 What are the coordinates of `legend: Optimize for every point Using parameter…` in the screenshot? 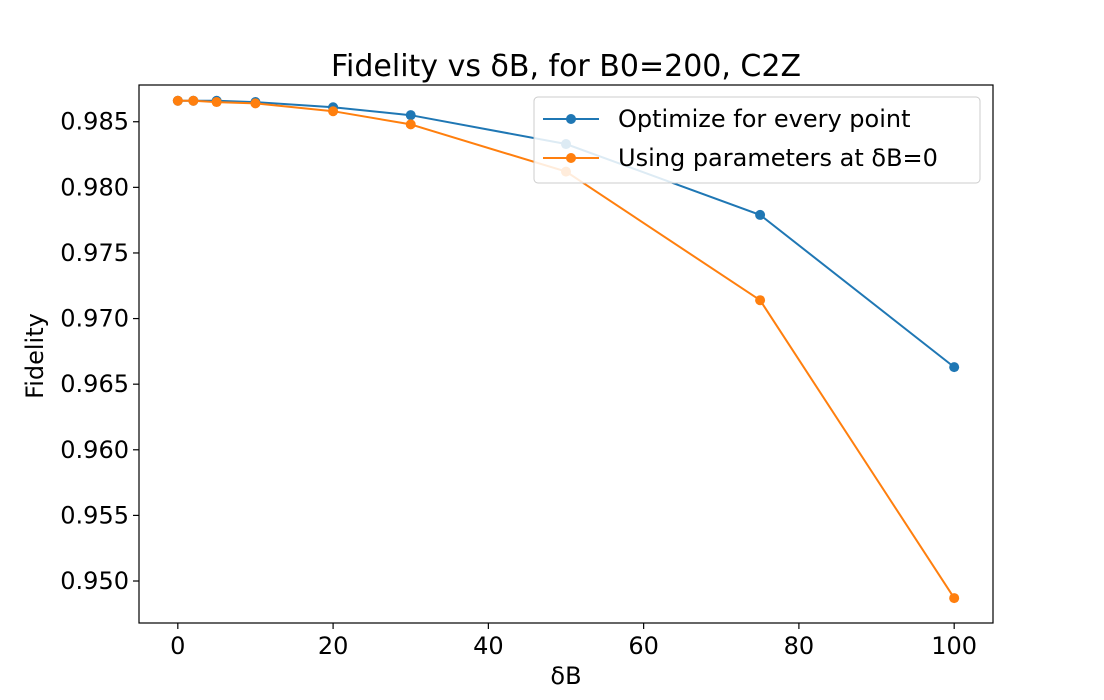 It's located at (757, 140).